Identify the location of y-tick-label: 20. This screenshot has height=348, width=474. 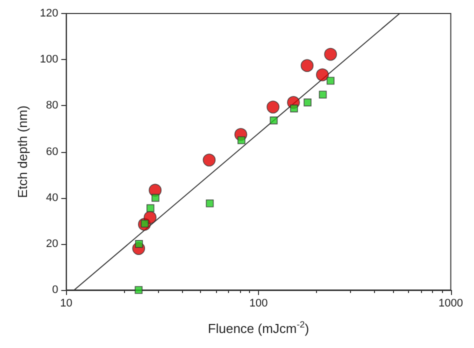
(52, 244).